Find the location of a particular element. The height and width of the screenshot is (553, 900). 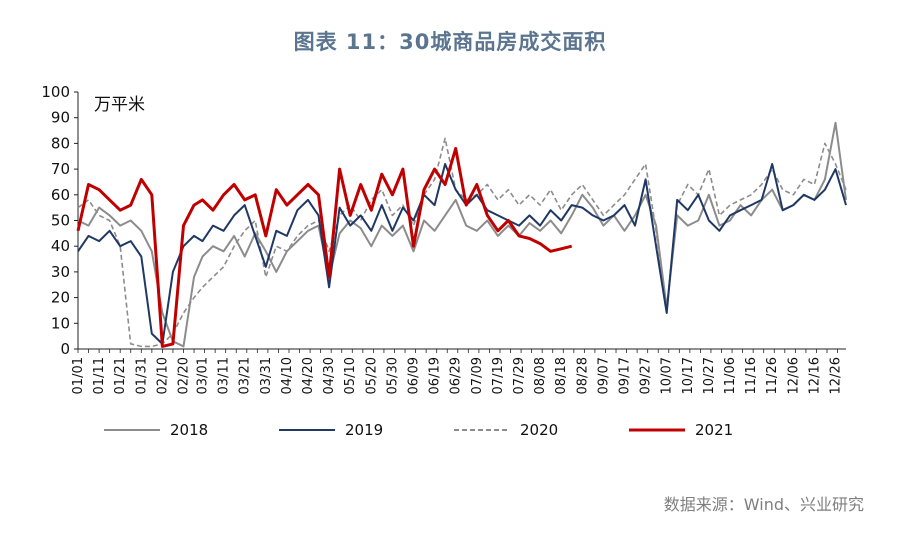

x-tick-label: 08/18 is located at coordinates (561, 375).